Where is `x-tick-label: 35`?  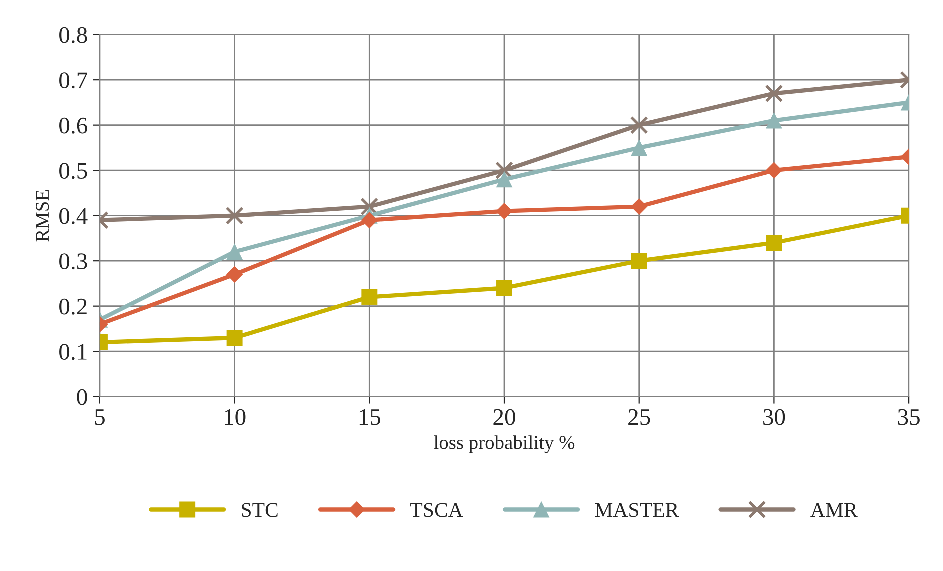 x-tick-label: 35 is located at coordinates (909, 417).